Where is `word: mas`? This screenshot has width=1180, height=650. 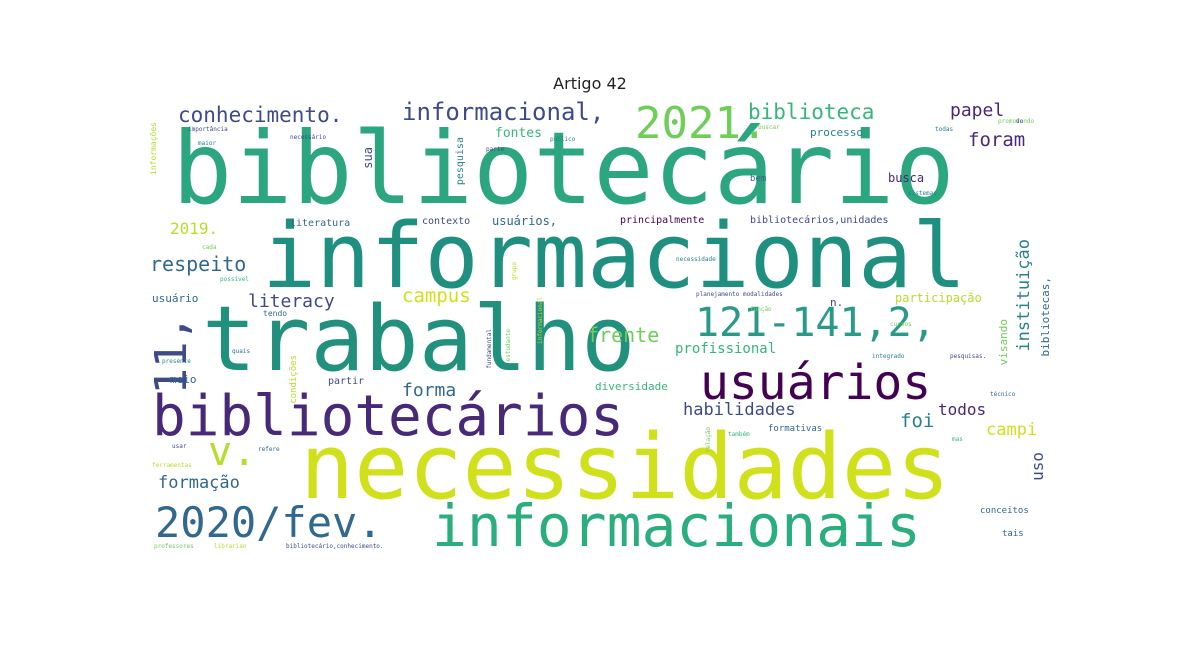 word: mas is located at coordinates (957, 439).